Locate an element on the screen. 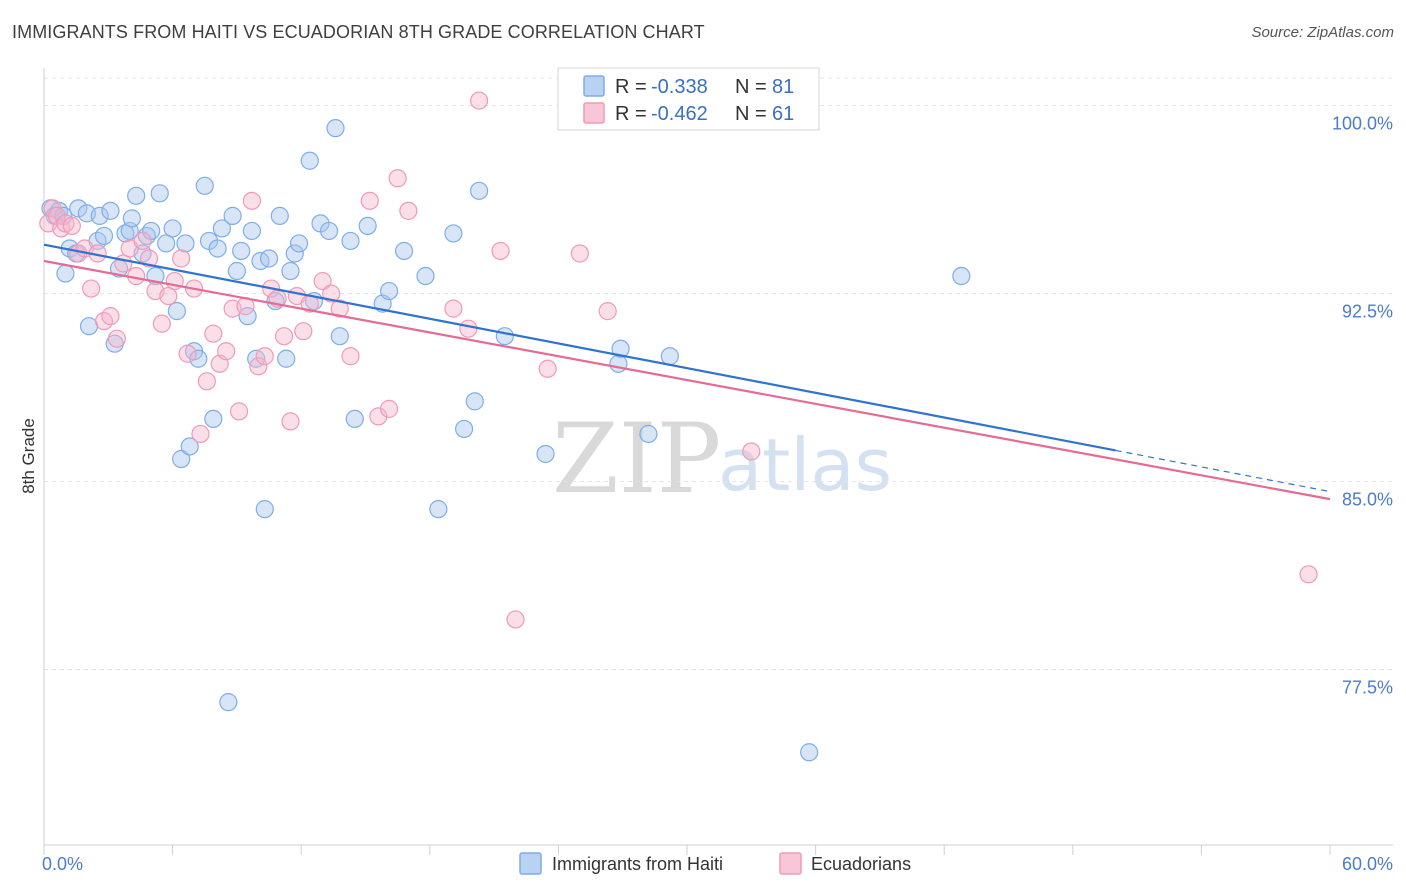  correlation-legend: R = -0.338 N = 81 R = -0.462 N = 61 is located at coordinates (688, 99).